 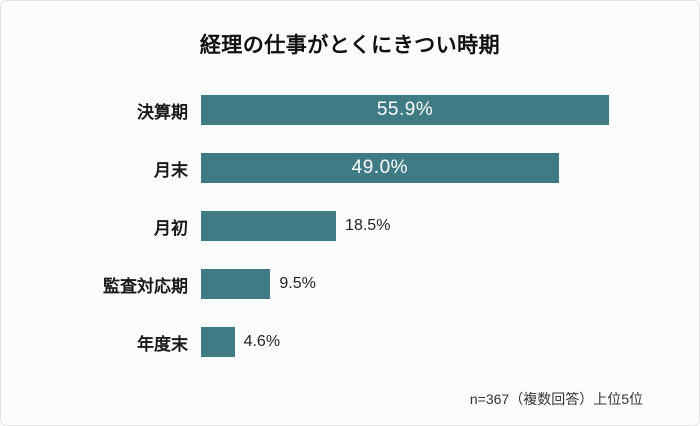 I want to click on value-label: 55.9%, so click(x=405, y=109).